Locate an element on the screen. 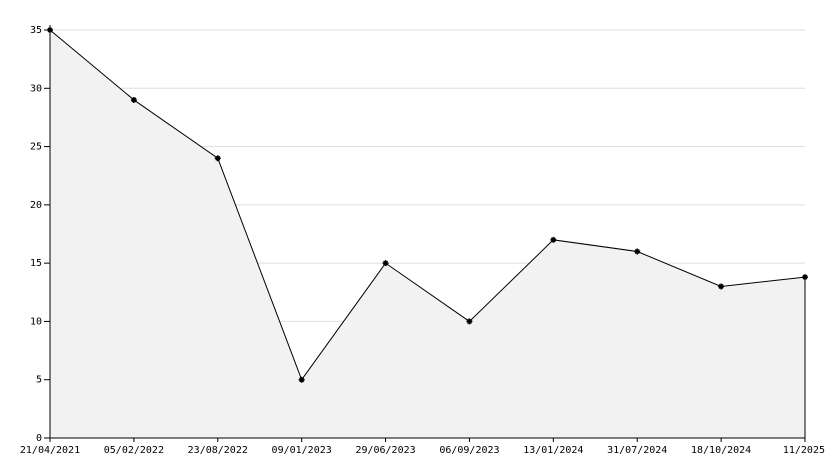  y-tick-label: 5 is located at coordinates (39, 380).